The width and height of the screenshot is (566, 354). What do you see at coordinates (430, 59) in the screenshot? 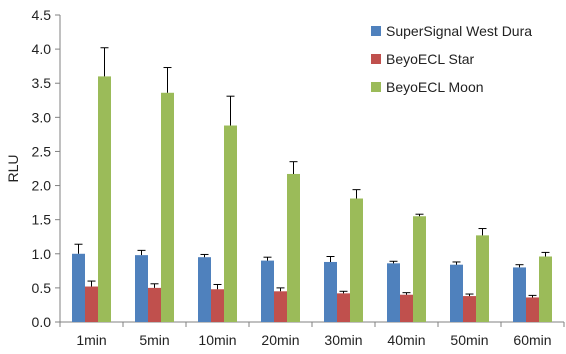
I see `legend-label: BeyoECL Star` at bounding box center [430, 59].